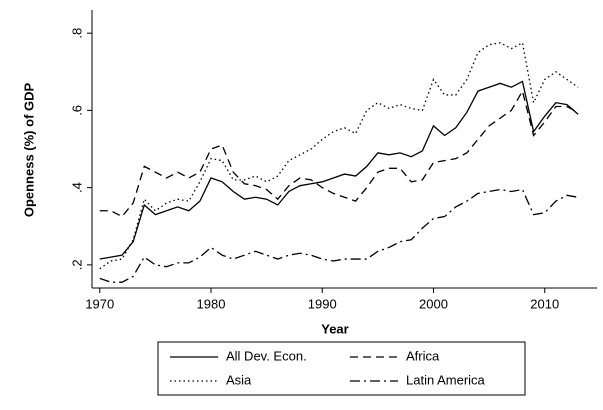  I want to click on x-tick-label: 2010, so click(544, 303).